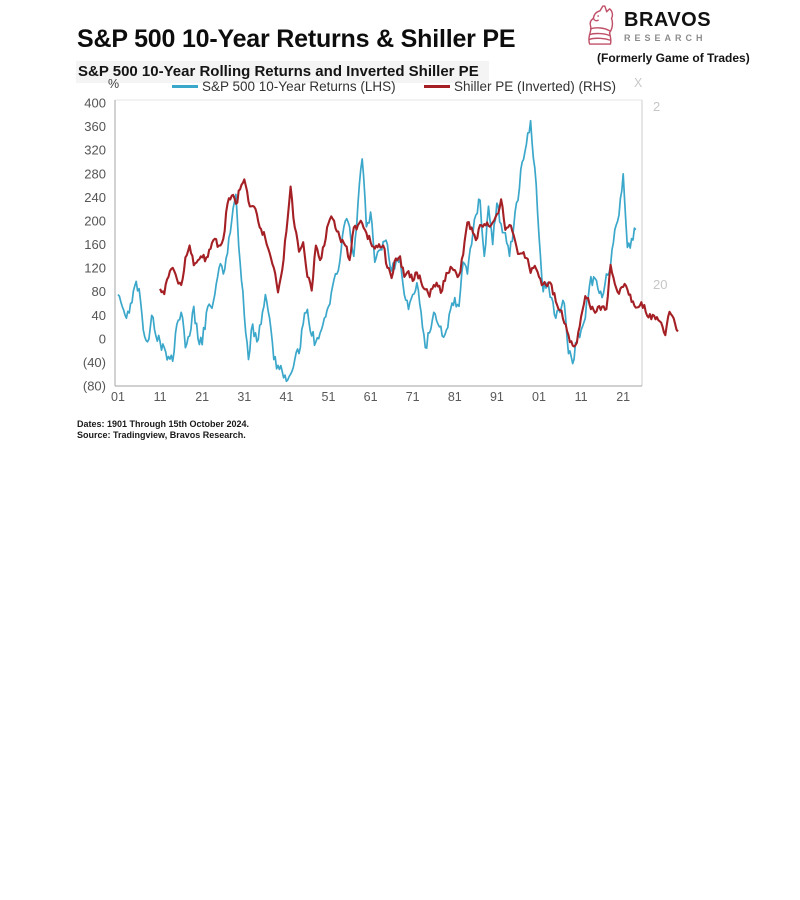 This screenshot has height=900, width=800. Describe the element at coordinates (296, 38) in the screenshot. I see `page-title: S&P 500 10-Year Returns & Shiller PE` at that location.